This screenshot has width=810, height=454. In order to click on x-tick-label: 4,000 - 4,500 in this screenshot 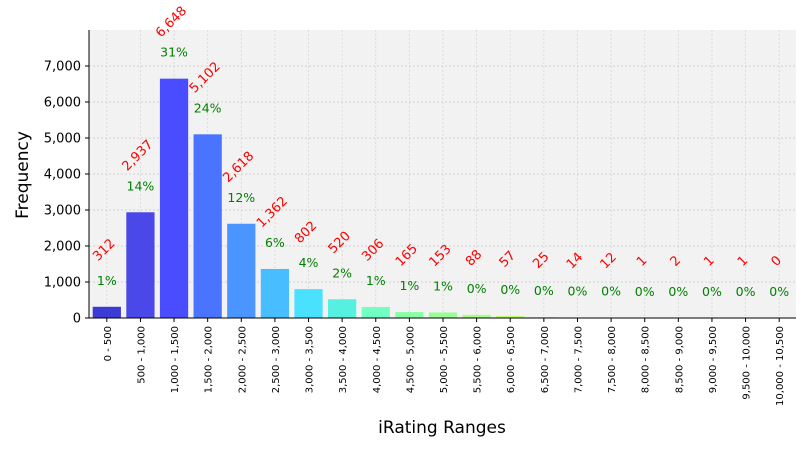, I will do `click(377, 359)`.